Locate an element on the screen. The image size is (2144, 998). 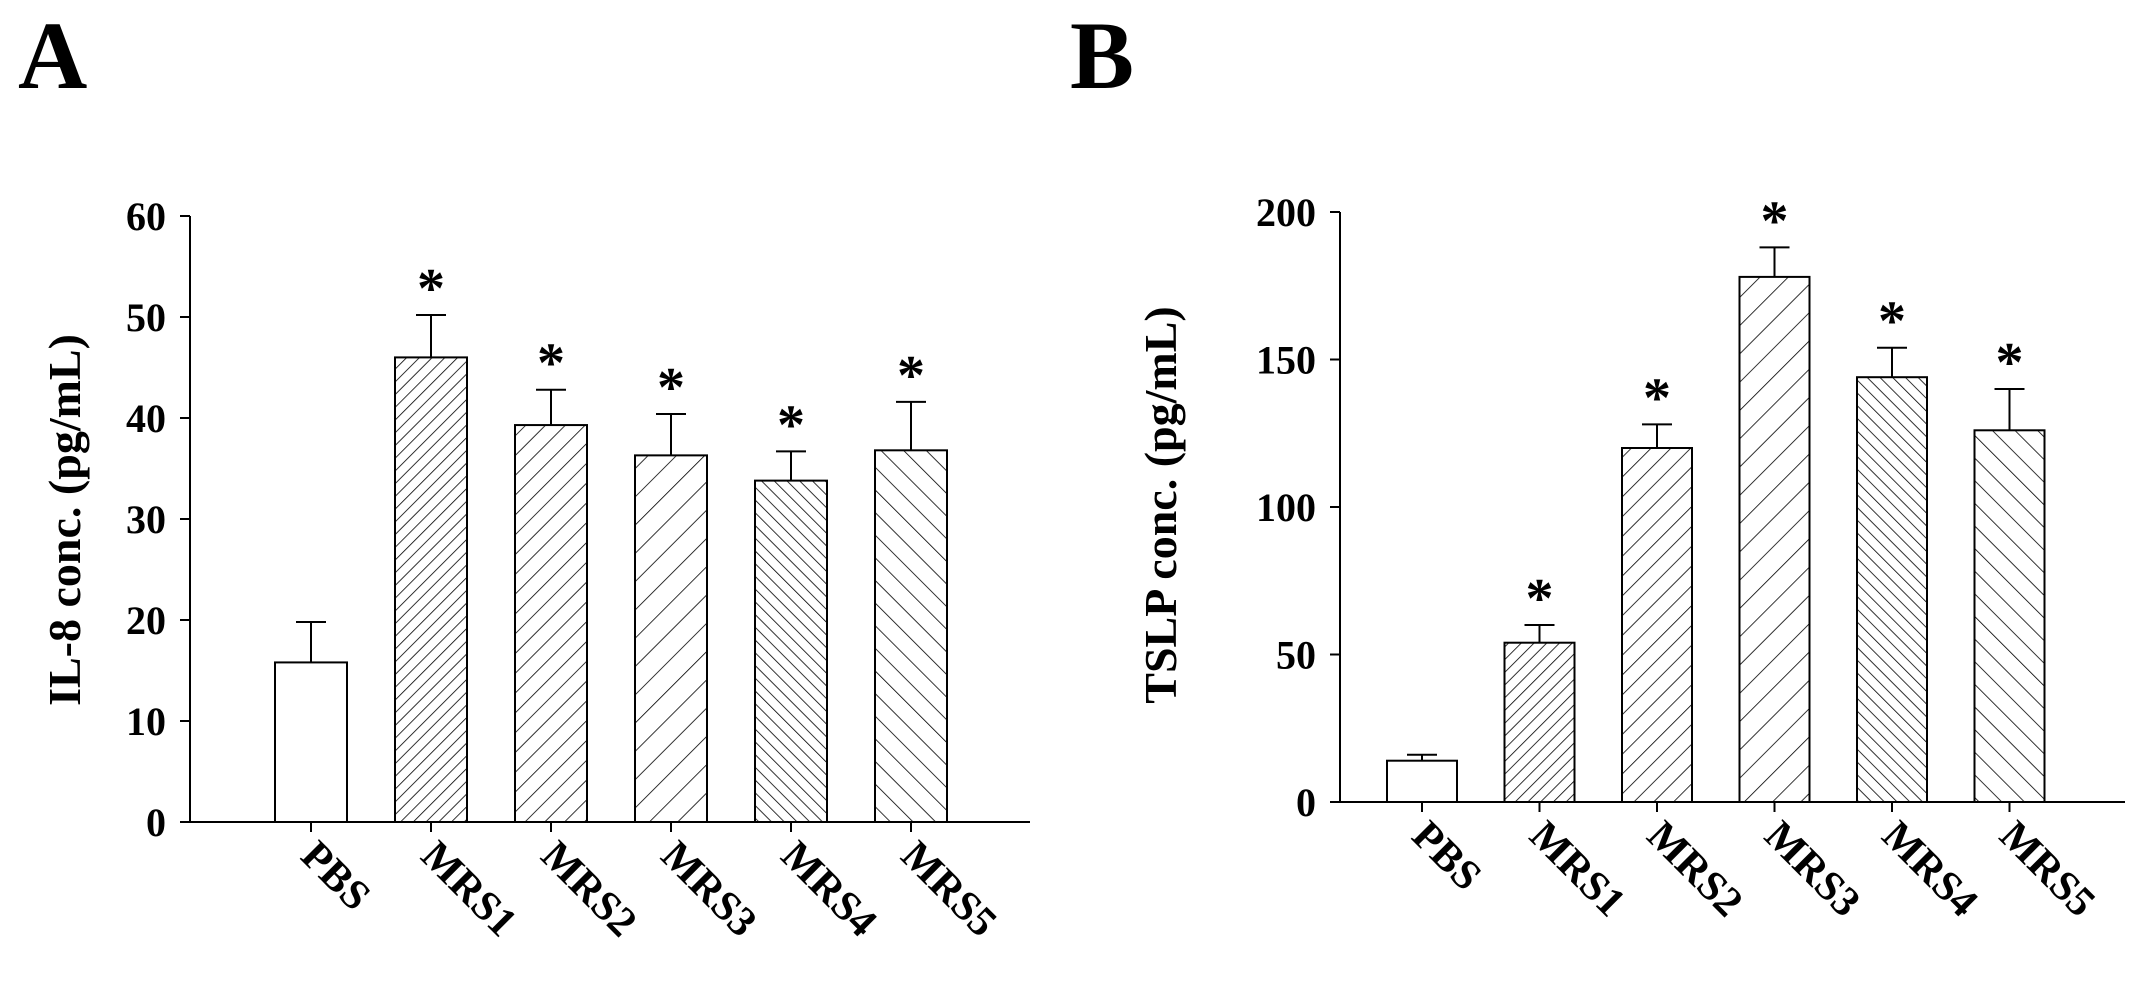
y-tick-label: 60 is located at coordinates (146, 216).